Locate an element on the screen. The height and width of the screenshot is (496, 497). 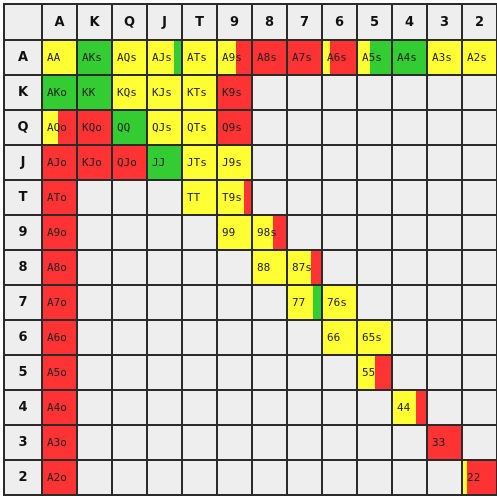
hand-cell-TT: TT is located at coordinates (199, 197).